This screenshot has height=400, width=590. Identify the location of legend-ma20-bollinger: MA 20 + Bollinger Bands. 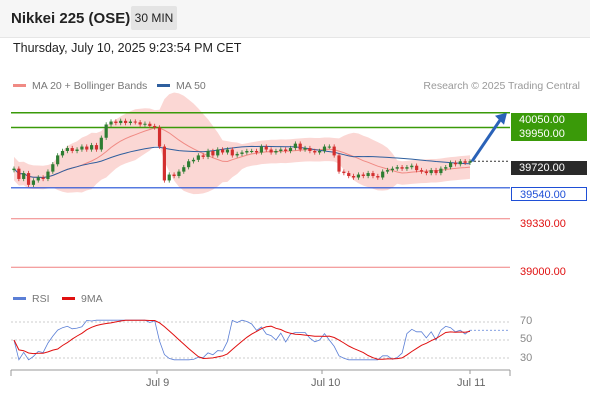
(80, 86).